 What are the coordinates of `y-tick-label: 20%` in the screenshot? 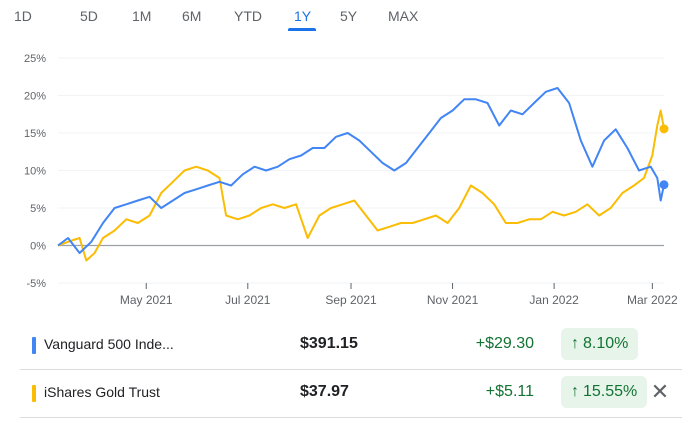 It's located at (35, 97).